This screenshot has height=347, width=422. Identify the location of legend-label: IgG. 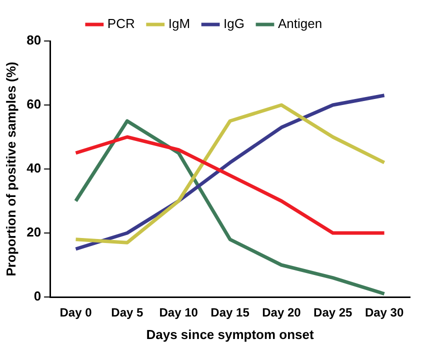
(234, 24).